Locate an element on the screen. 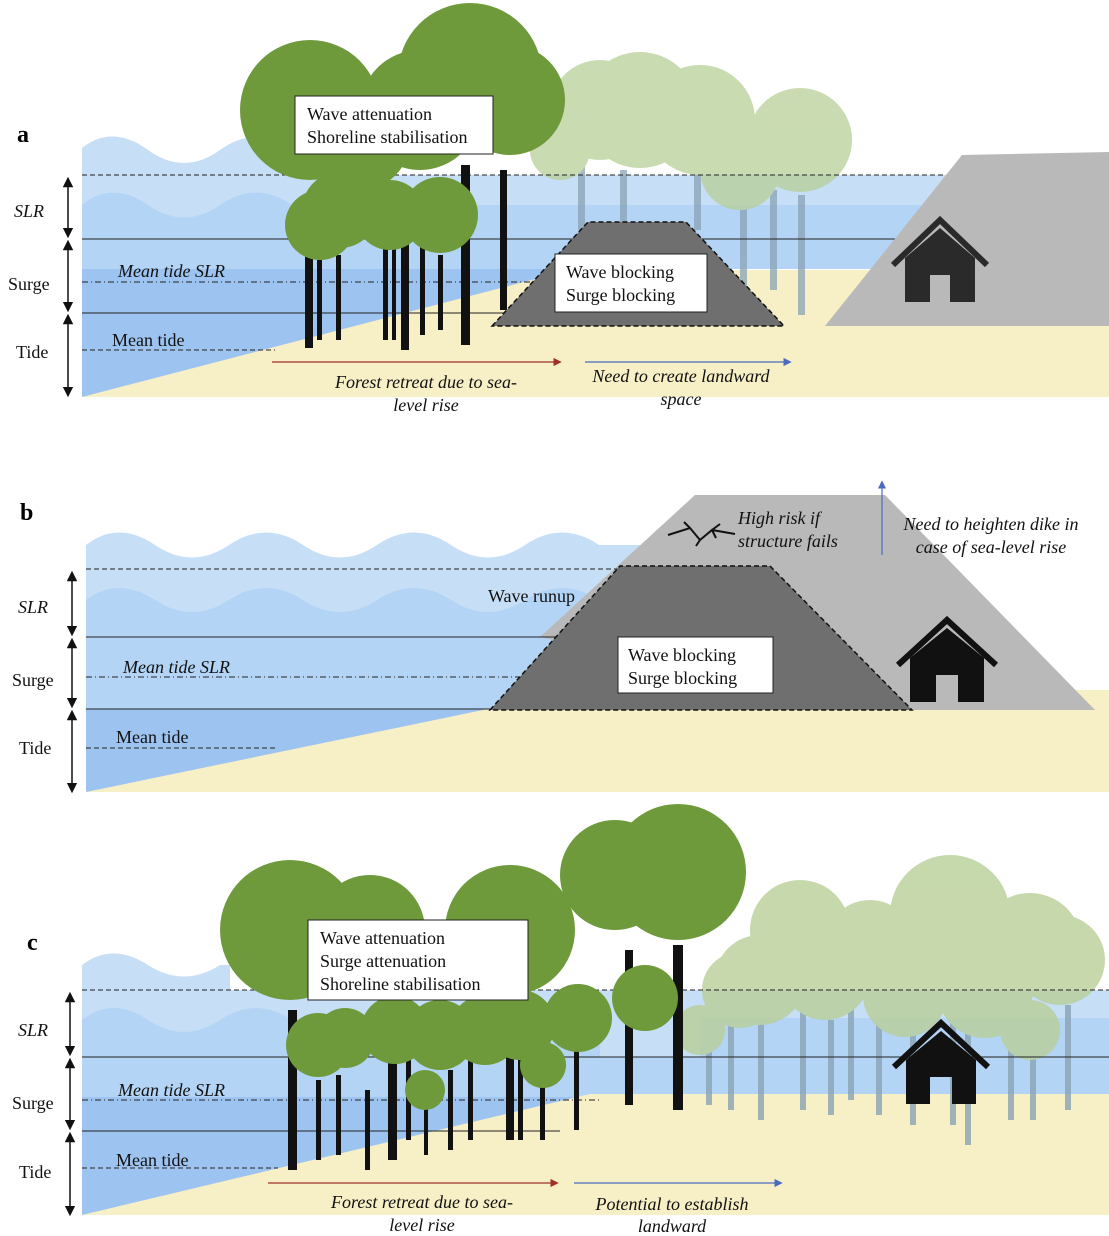 The height and width of the screenshot is (1236, 1109). landward-text-2: space is located at coordinates (681, 399).